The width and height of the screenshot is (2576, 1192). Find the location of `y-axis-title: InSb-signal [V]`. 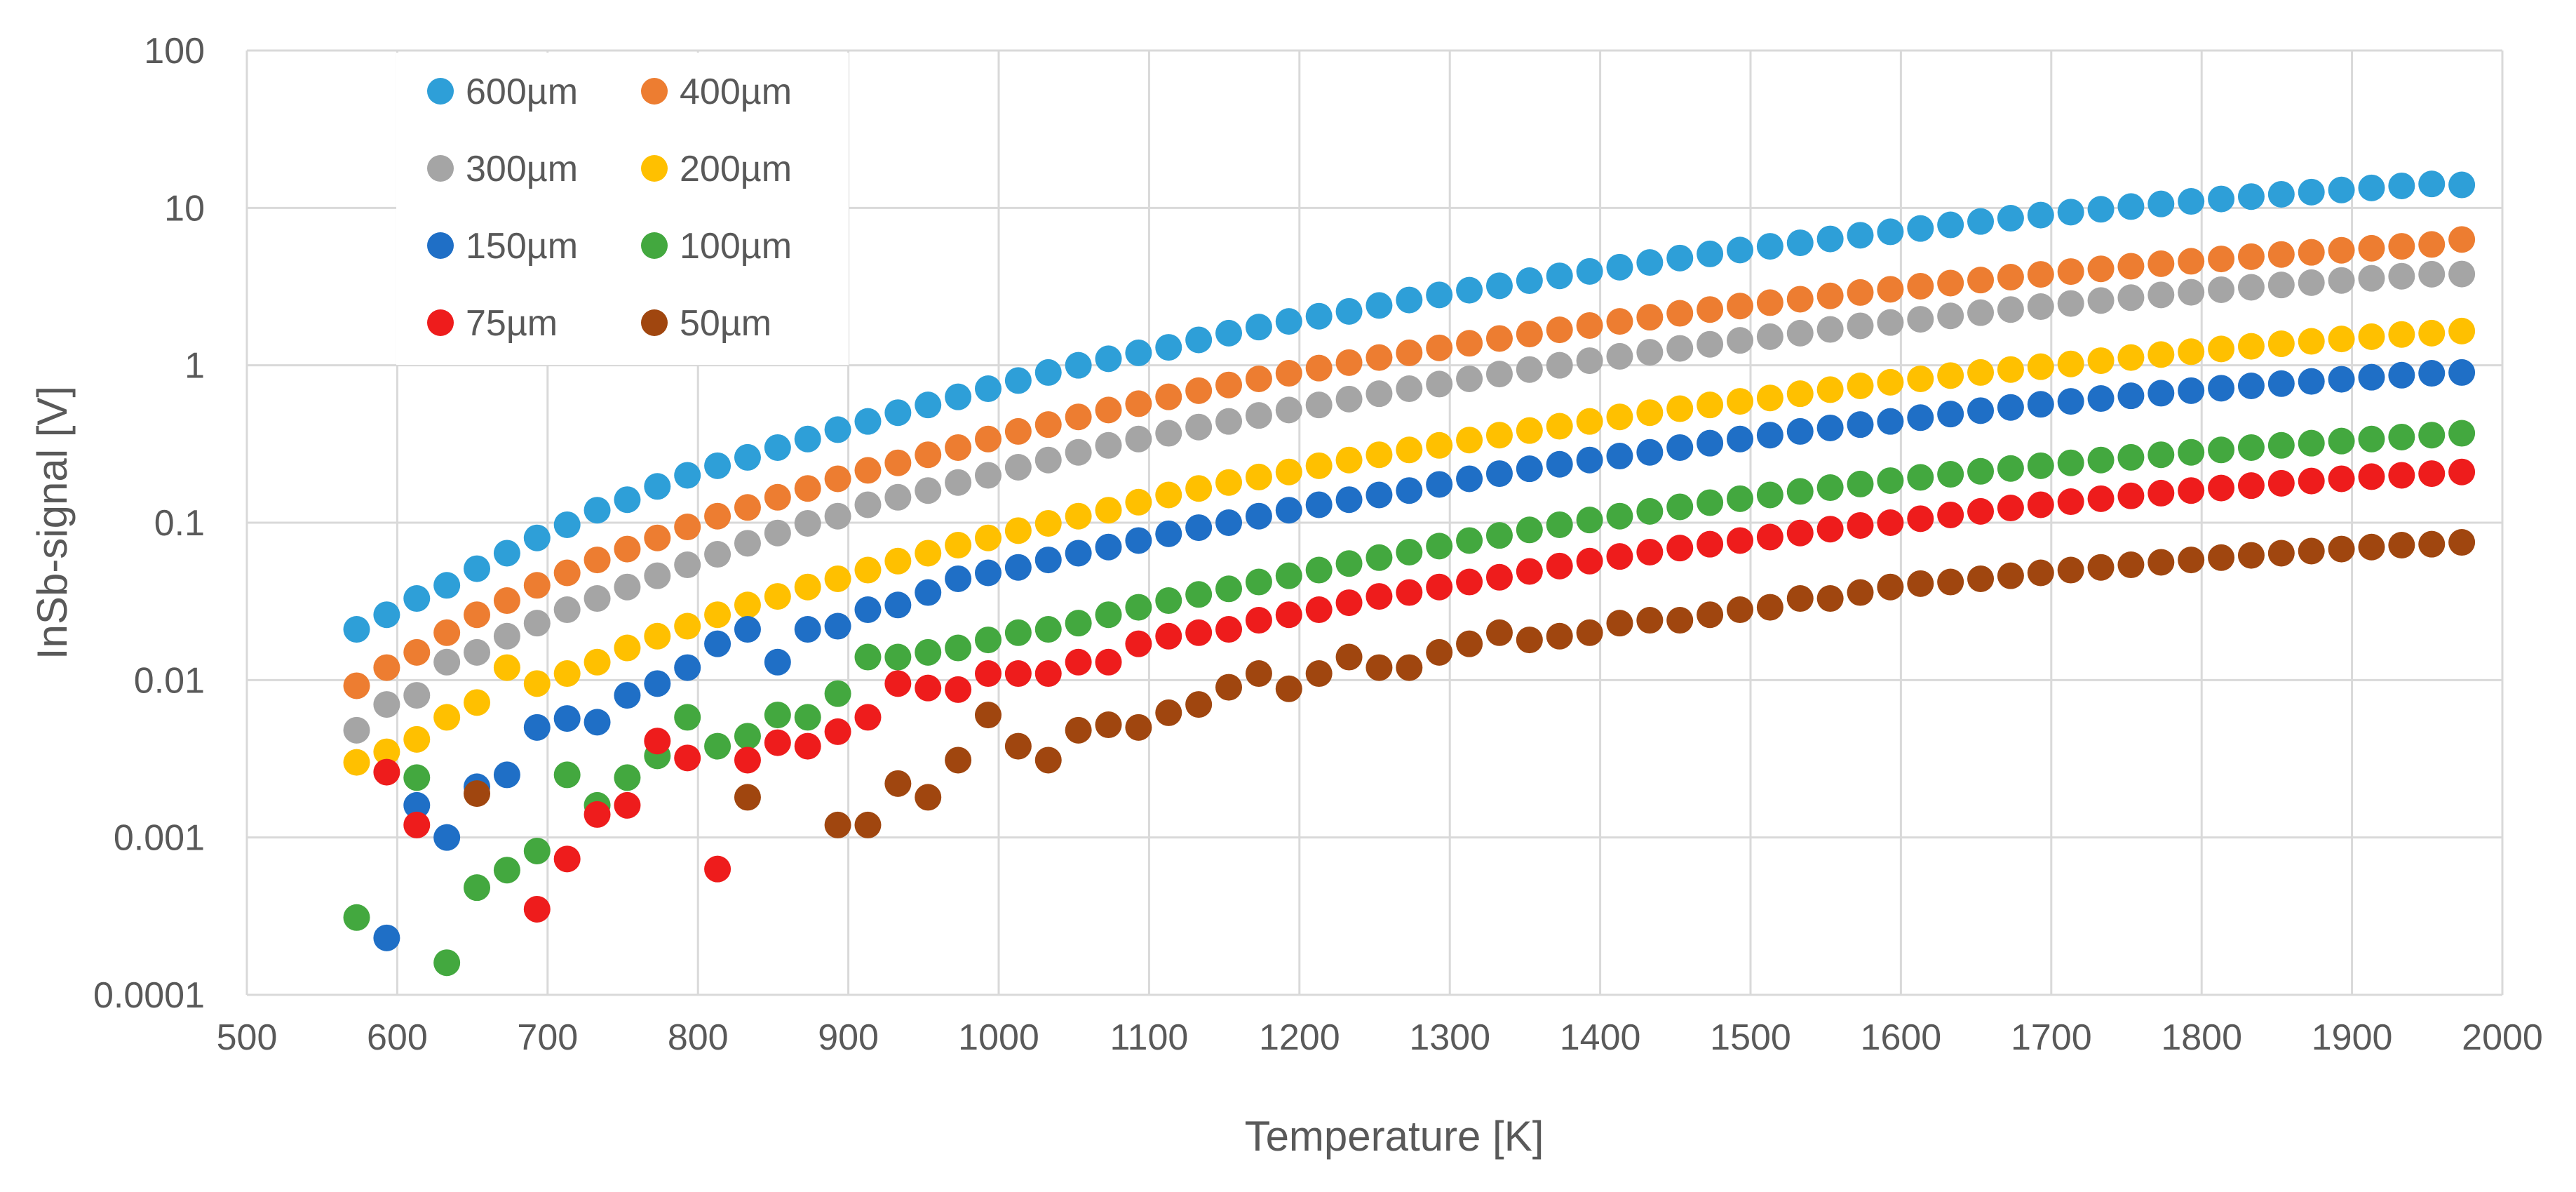

y-axis-title: InSb-signal [V] is located at coordinates (52, 522).